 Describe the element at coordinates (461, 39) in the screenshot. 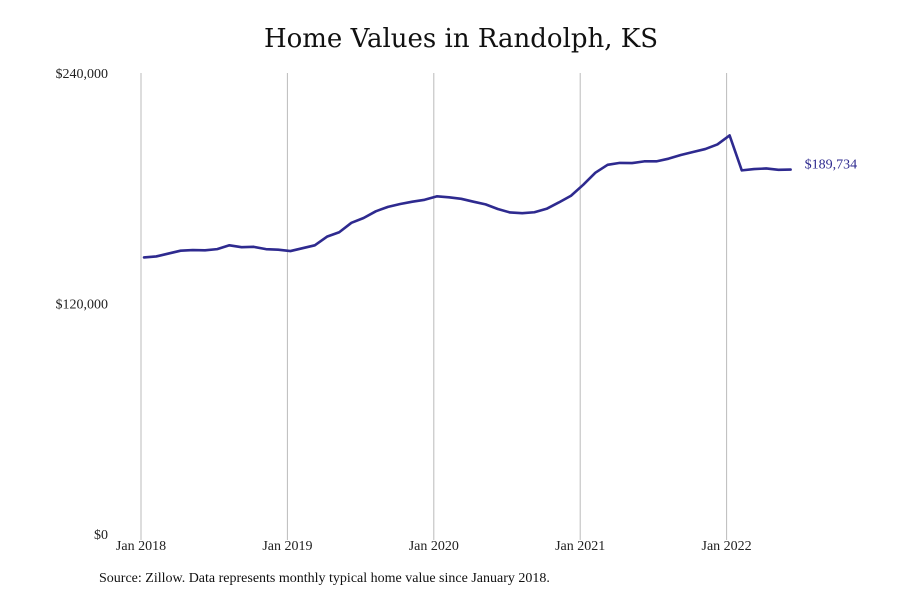

I see `chart-title: Home Values in Randolph, KS` at that location.